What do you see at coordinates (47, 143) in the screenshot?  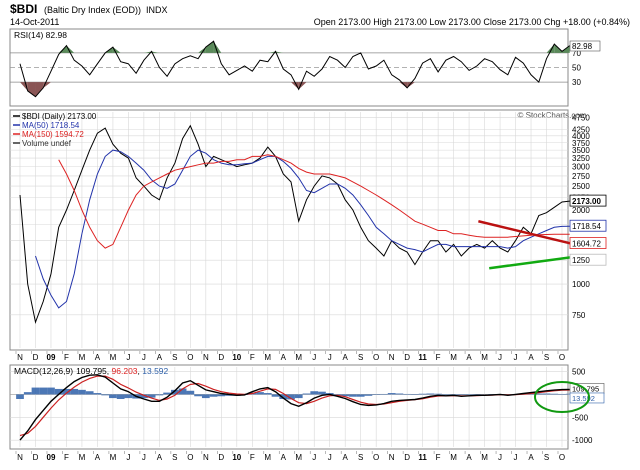 I see `legend-volume: Volume undef` at bounding box center [47, 143].